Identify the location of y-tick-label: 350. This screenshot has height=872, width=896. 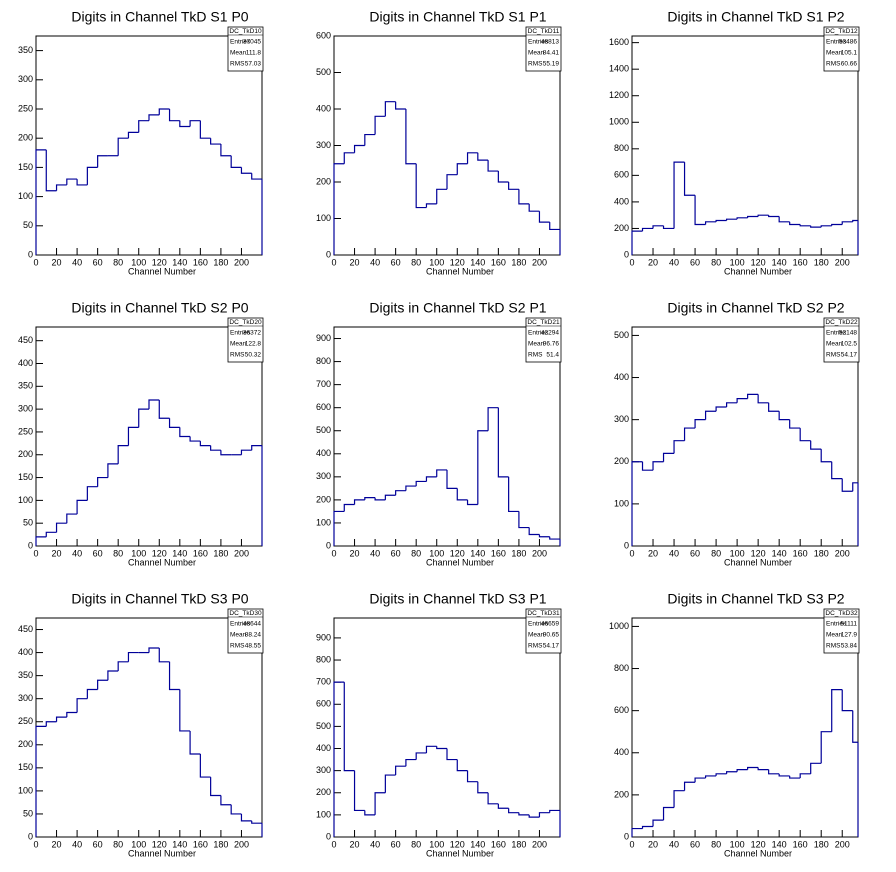
(25, 675).